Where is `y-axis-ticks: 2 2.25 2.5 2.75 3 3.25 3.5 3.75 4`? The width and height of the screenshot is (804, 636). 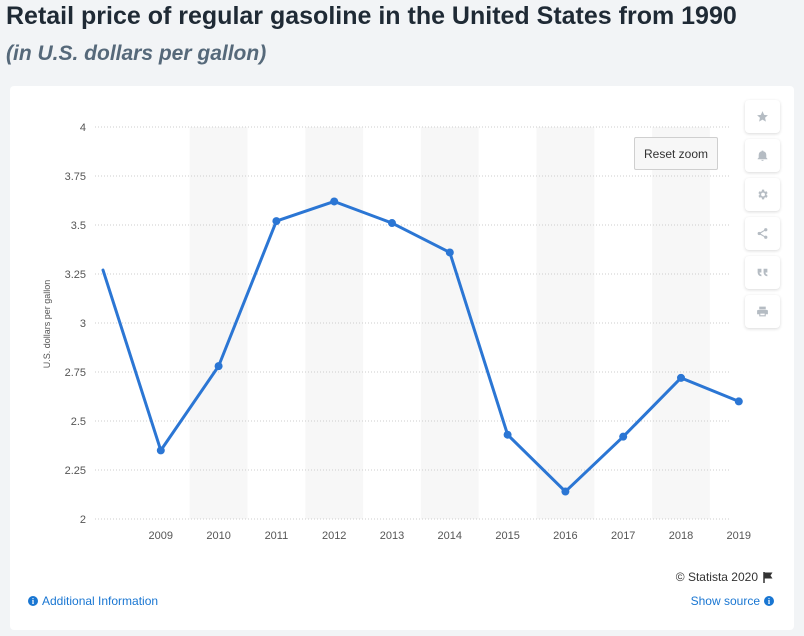
y-axis-ticks: 2 2.25 2.5 2.75 3 3.25 3.5 3.75 4 is located at coordinates (75, 324).